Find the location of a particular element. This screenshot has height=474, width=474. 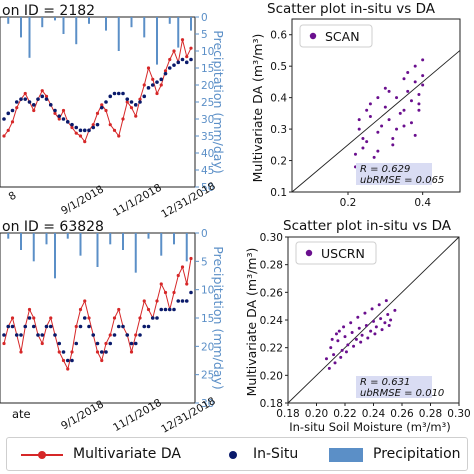

ts2-y2-tick-label: 25 is located at coordinates (207, 376).